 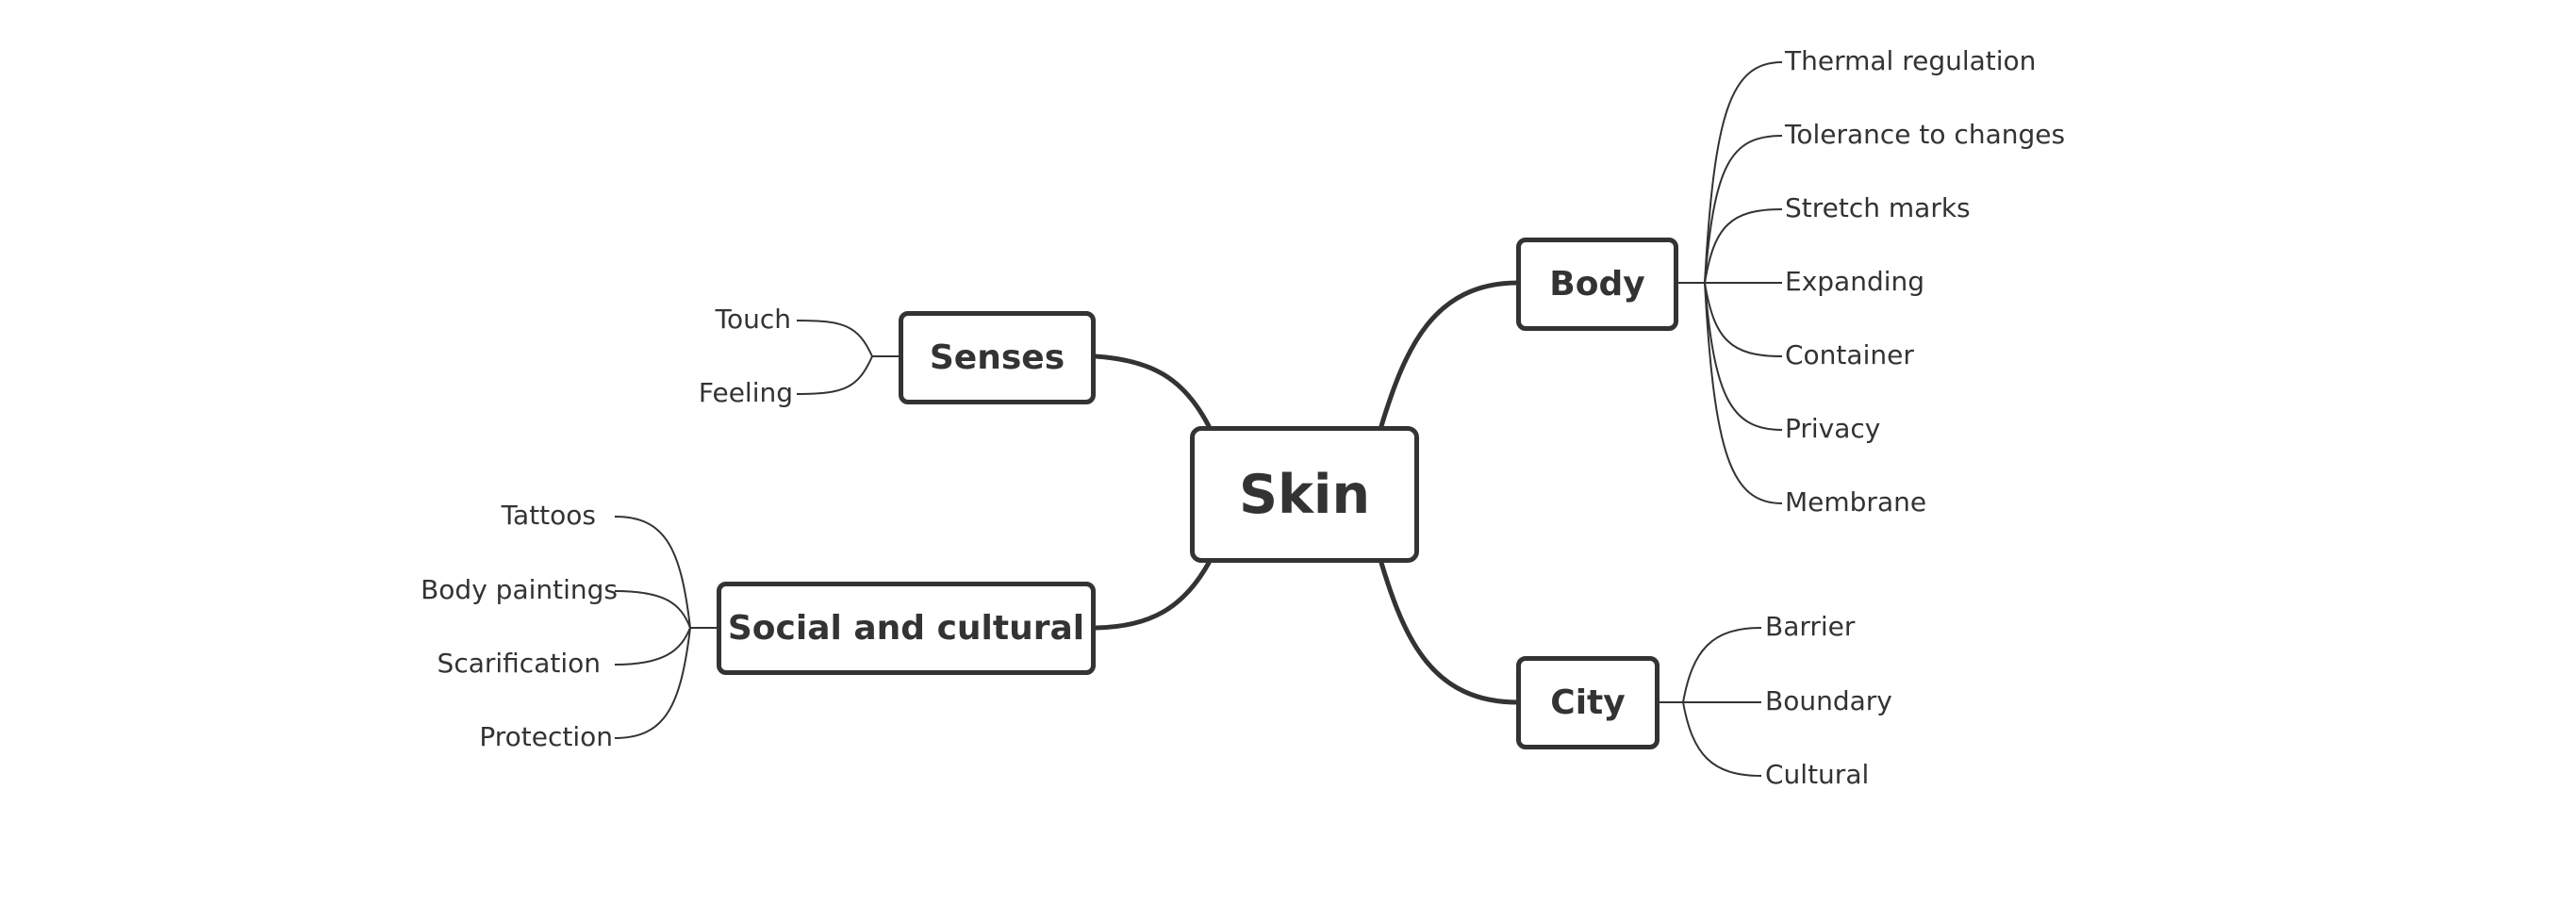 I want to click on topic-label-social: Social and cultural, so click(x=906, y=628).